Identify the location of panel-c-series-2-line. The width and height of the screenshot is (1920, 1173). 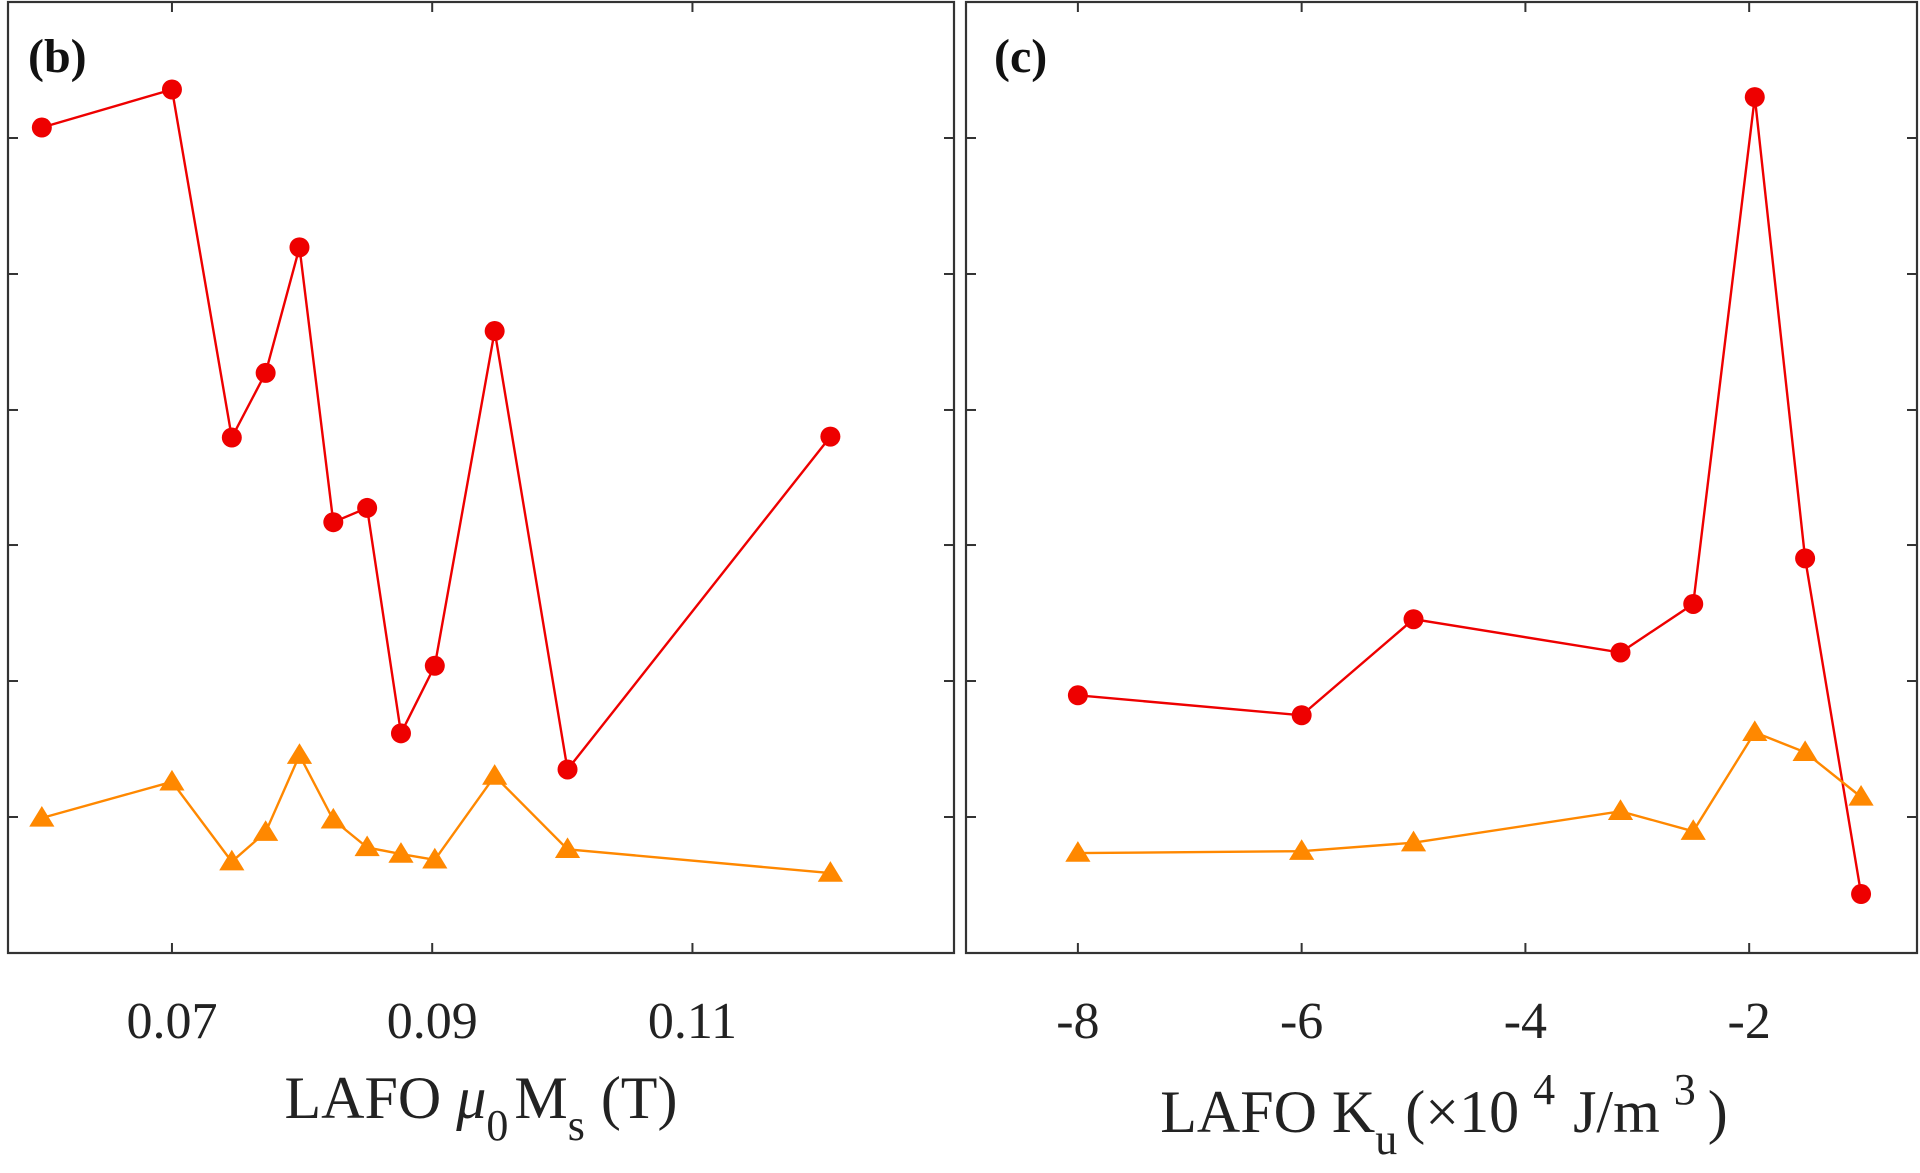
(1469, 792).